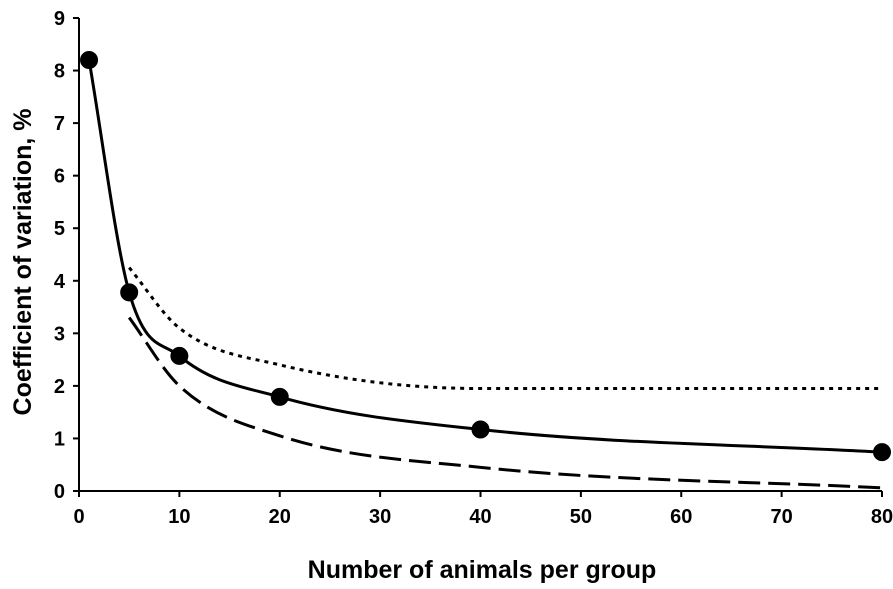 The image size is (893, 589). What do you see at coordinates (66, 255) in the screenshot?
I see `y-axis-ticks: 0 1 2 3 4 5 6 7 8 9` at bounding box center [66, 255].